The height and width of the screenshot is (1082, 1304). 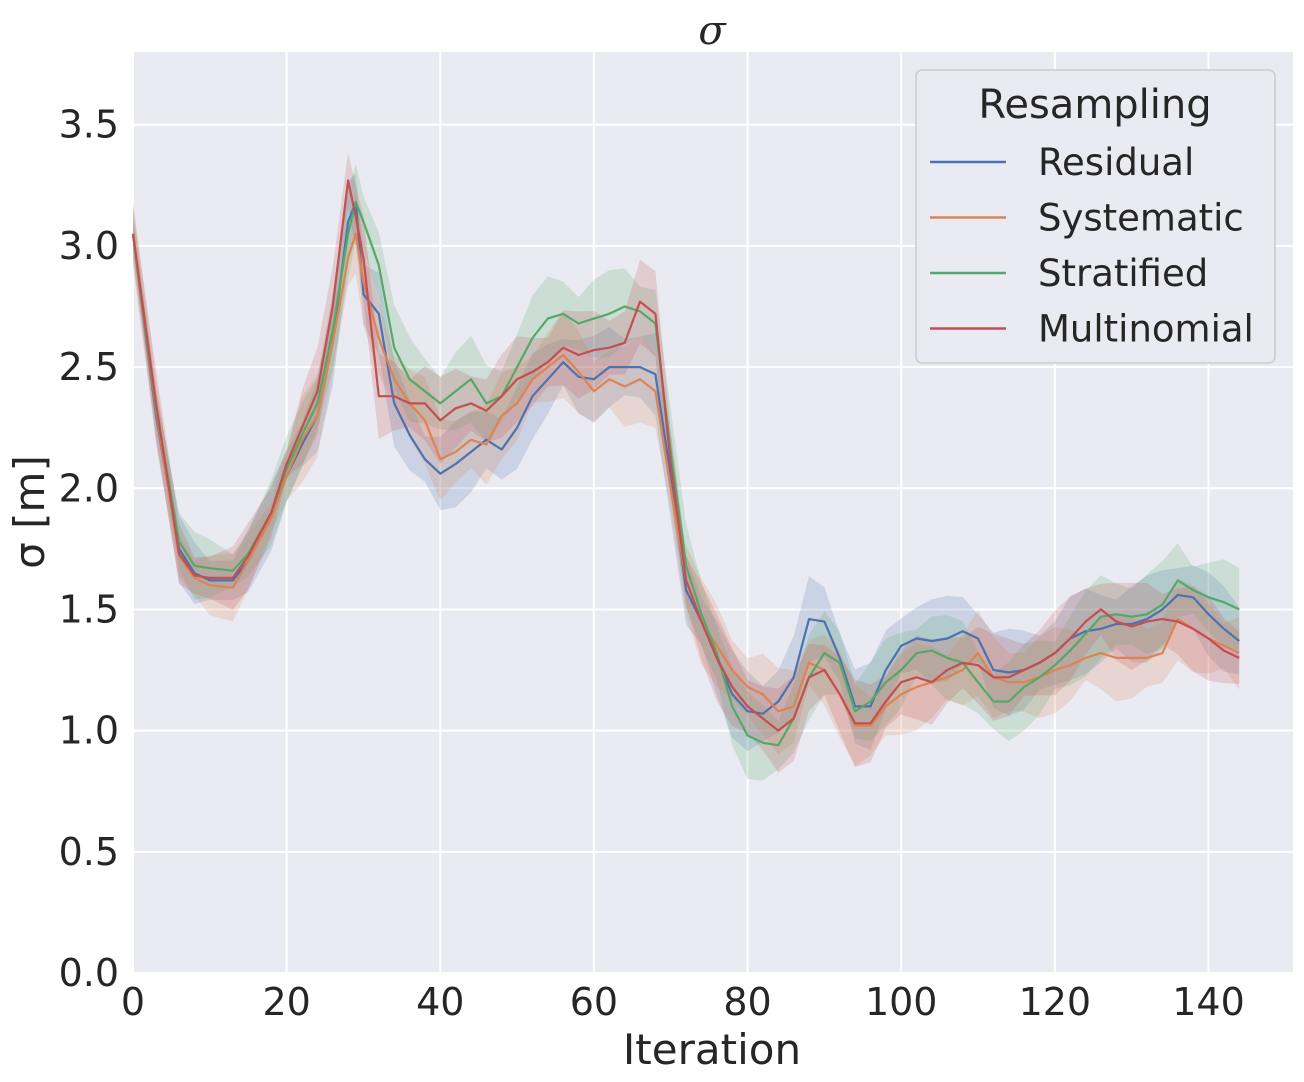 What do you see at coordinates (901, 1002) in the screenshot?
I see `x-tick-label: 100` at bounding box center [901, 1002].